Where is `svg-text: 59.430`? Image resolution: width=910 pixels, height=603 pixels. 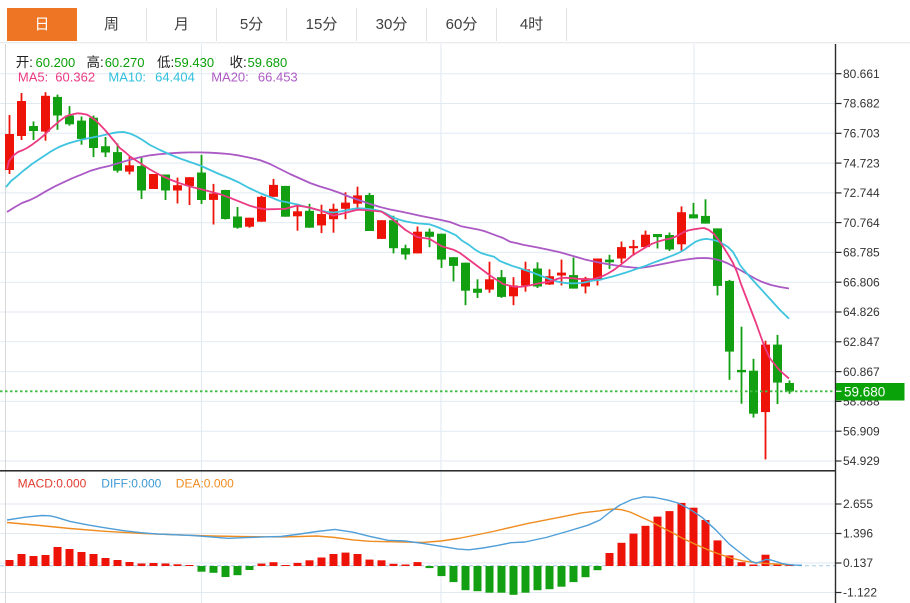
svg-text: 59.430 is located at coordinates (194, 62).